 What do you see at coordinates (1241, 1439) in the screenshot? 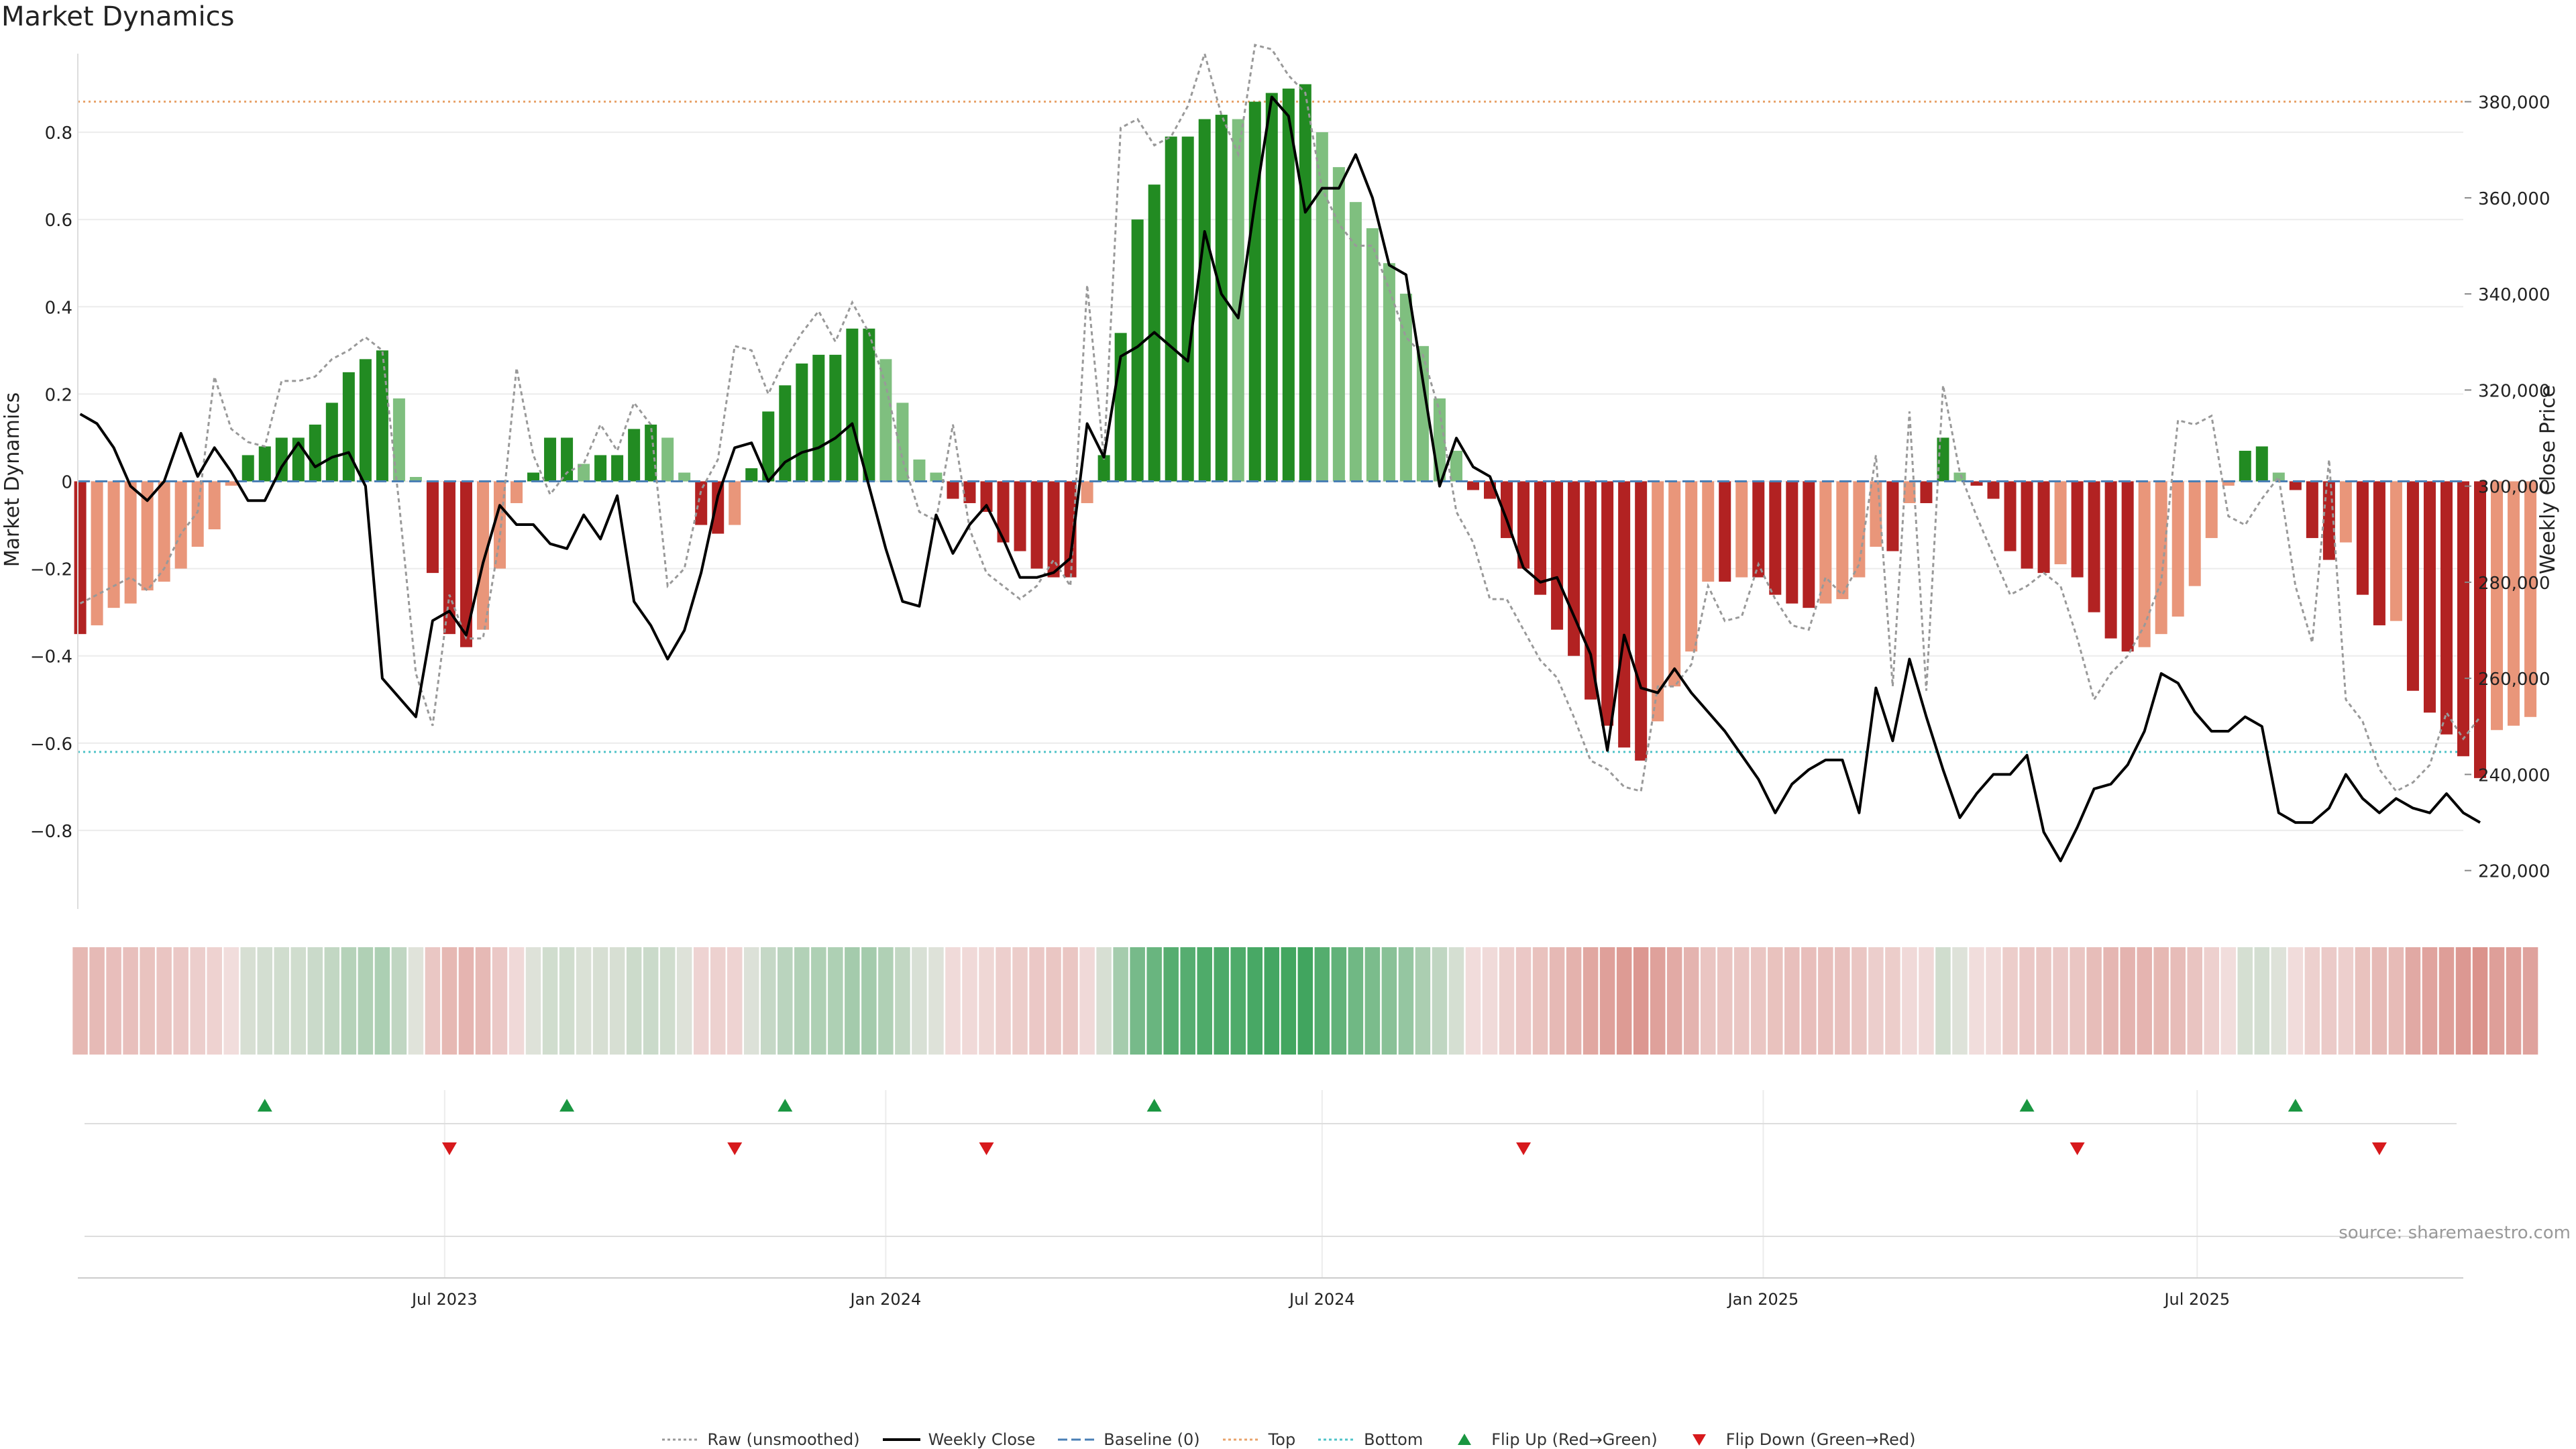
I see `dotted-line-icon` at bounding box center [1241, 1439].